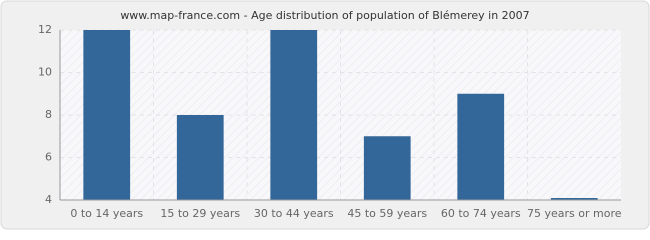 The height and width of the screenshot is (240, 650). What do you see at coordinates (294, 213) in the screenshot?
I see `x-tick-label: 30 to 44 years` at bounding box center [294, 213].